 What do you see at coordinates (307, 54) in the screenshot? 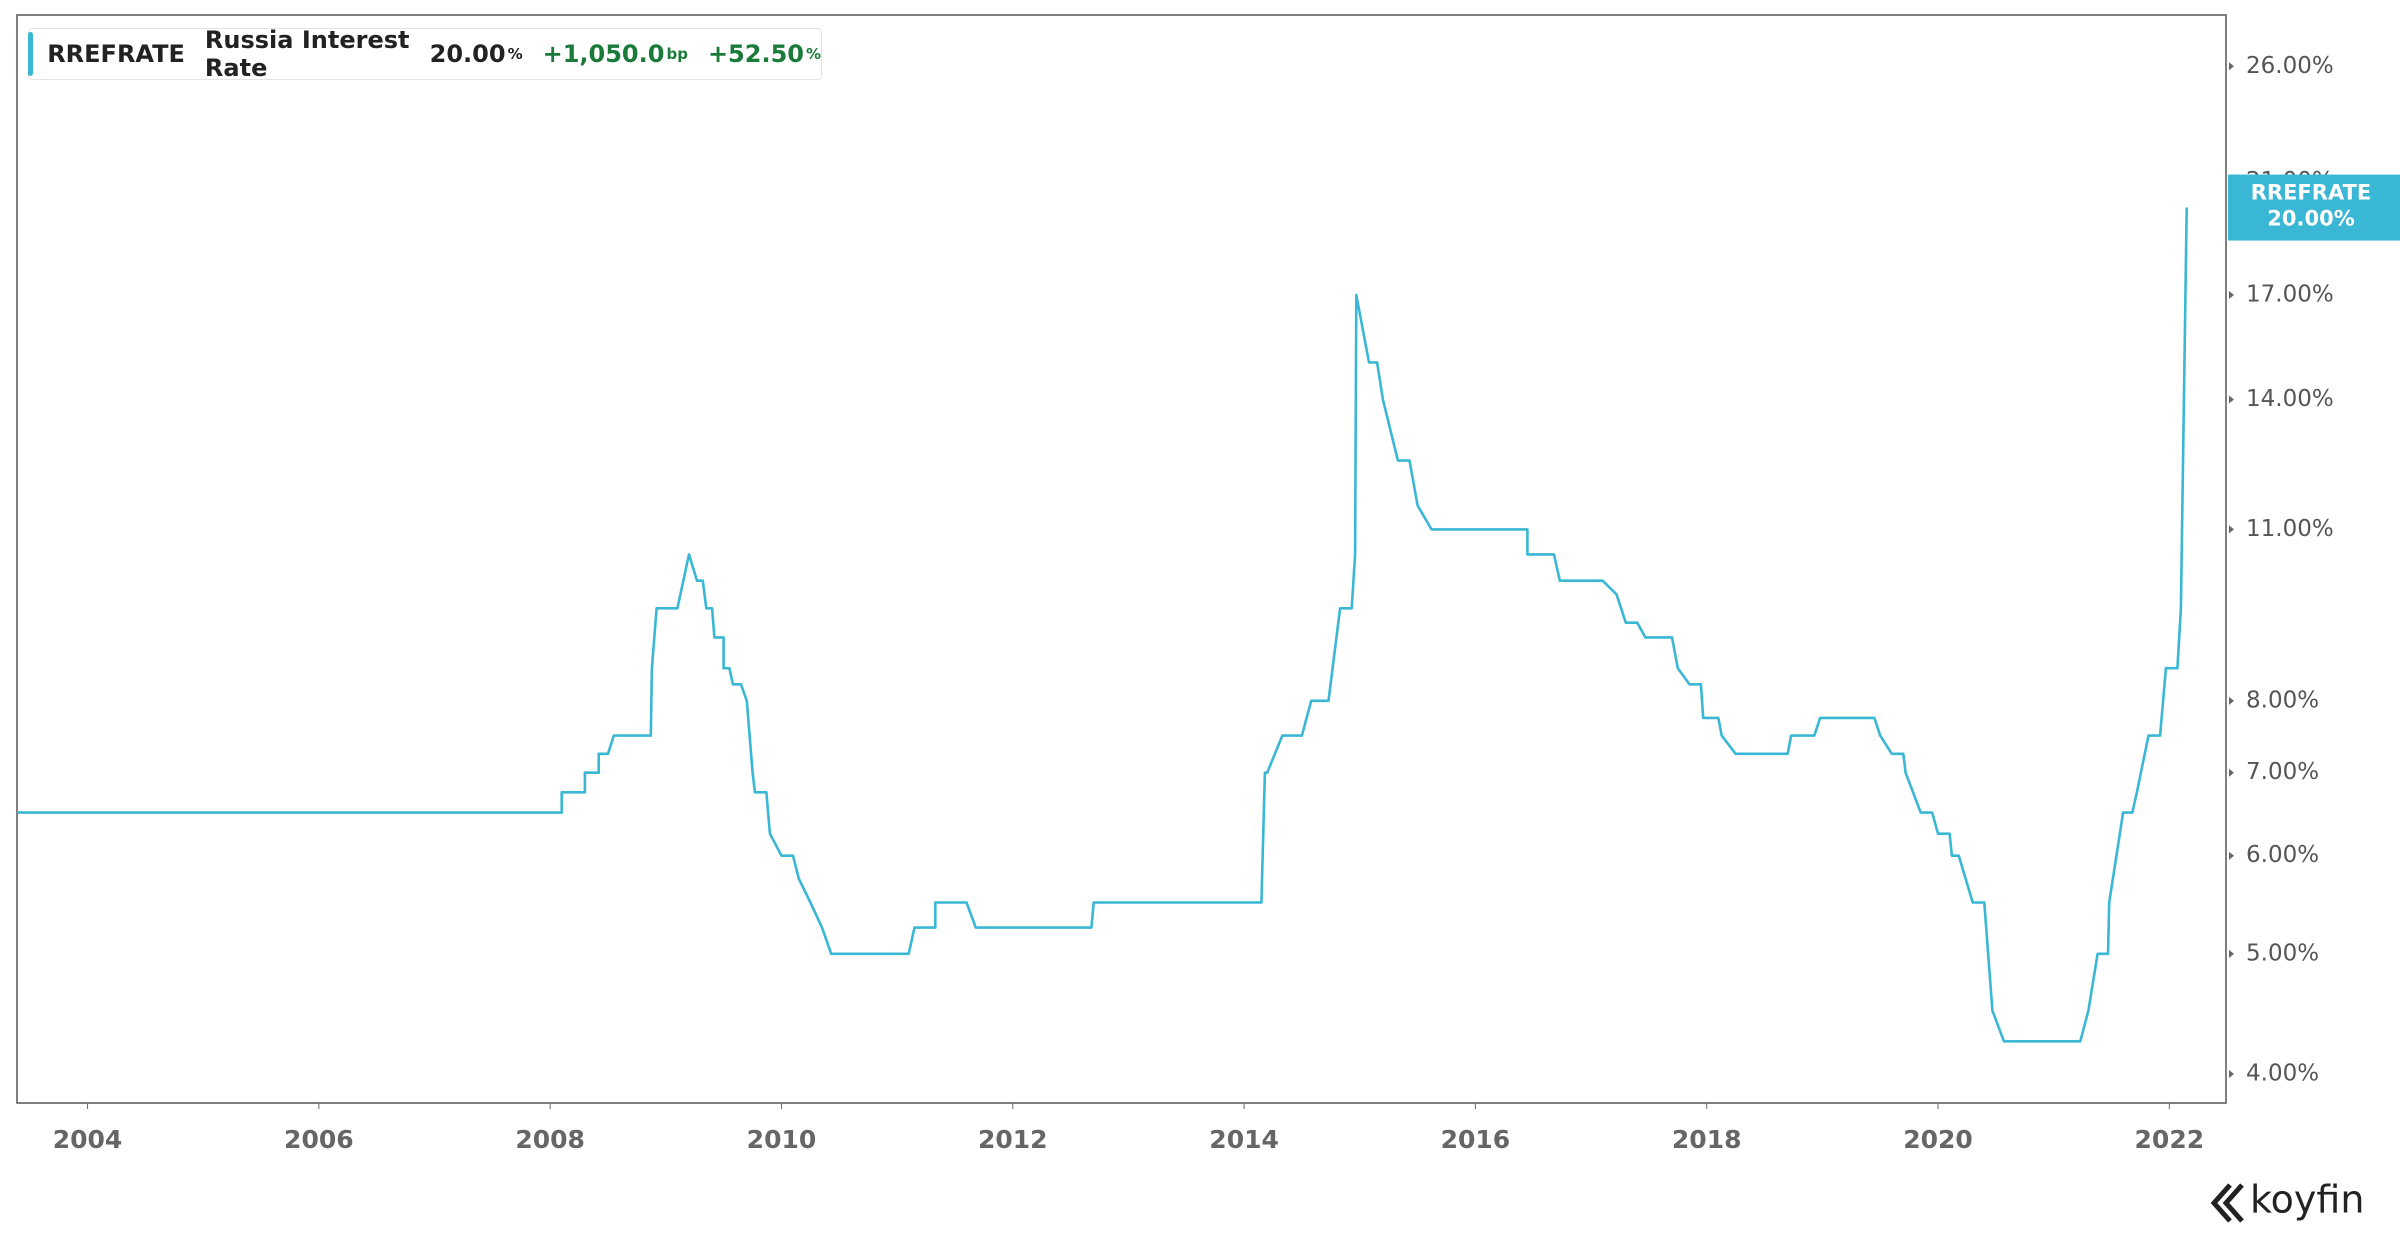
I see `legend-name: Russia Interest Rate` at bounding box center [307, 54].